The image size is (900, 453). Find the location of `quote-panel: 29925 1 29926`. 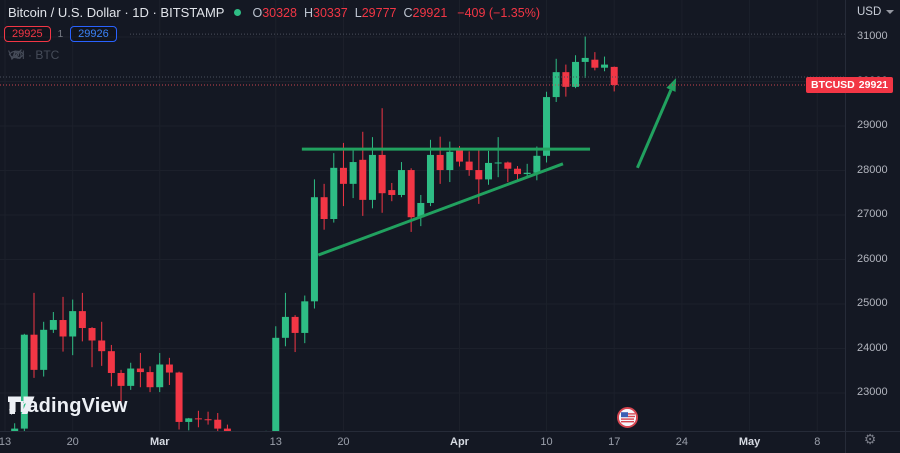

quote-panel: 29925 1 29926 is located at coordinates (60, 34).